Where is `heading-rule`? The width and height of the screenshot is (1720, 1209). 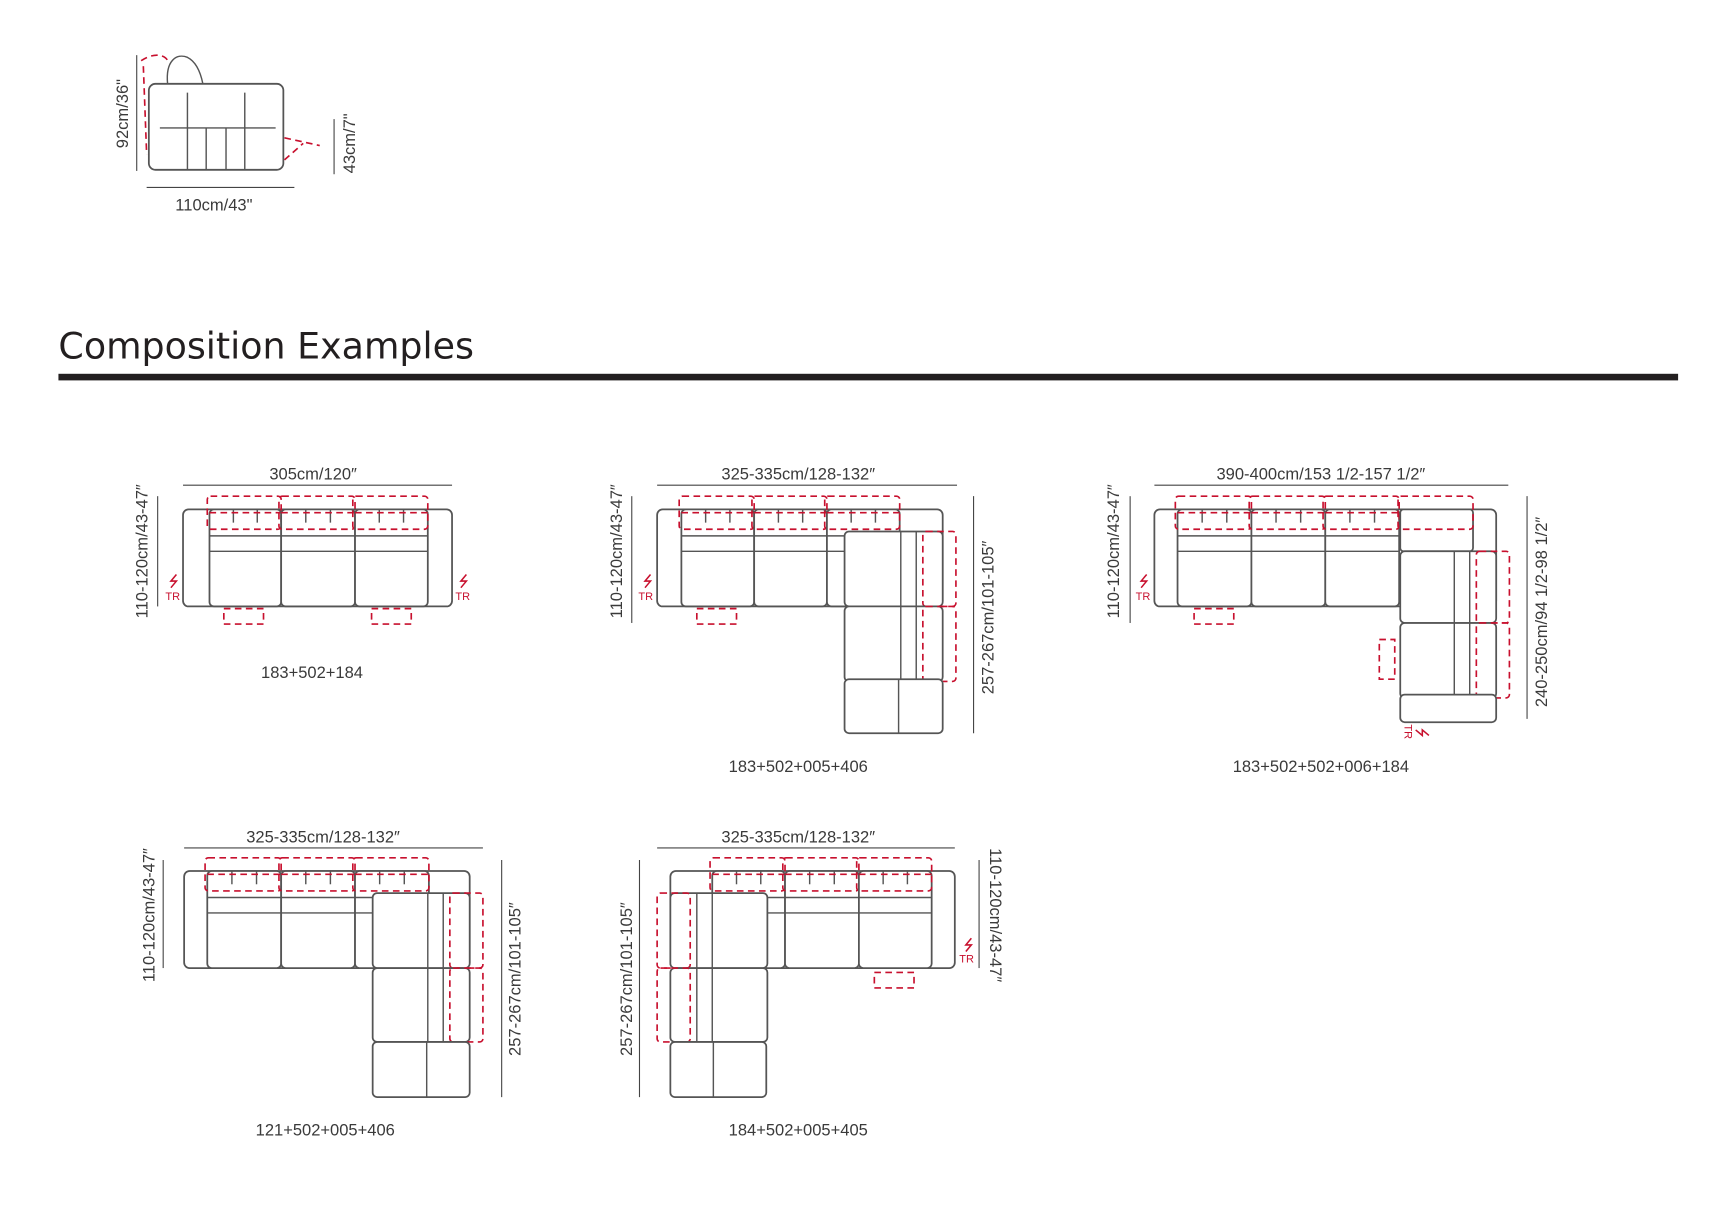
heading-rule is located at coordinates (868, 377).